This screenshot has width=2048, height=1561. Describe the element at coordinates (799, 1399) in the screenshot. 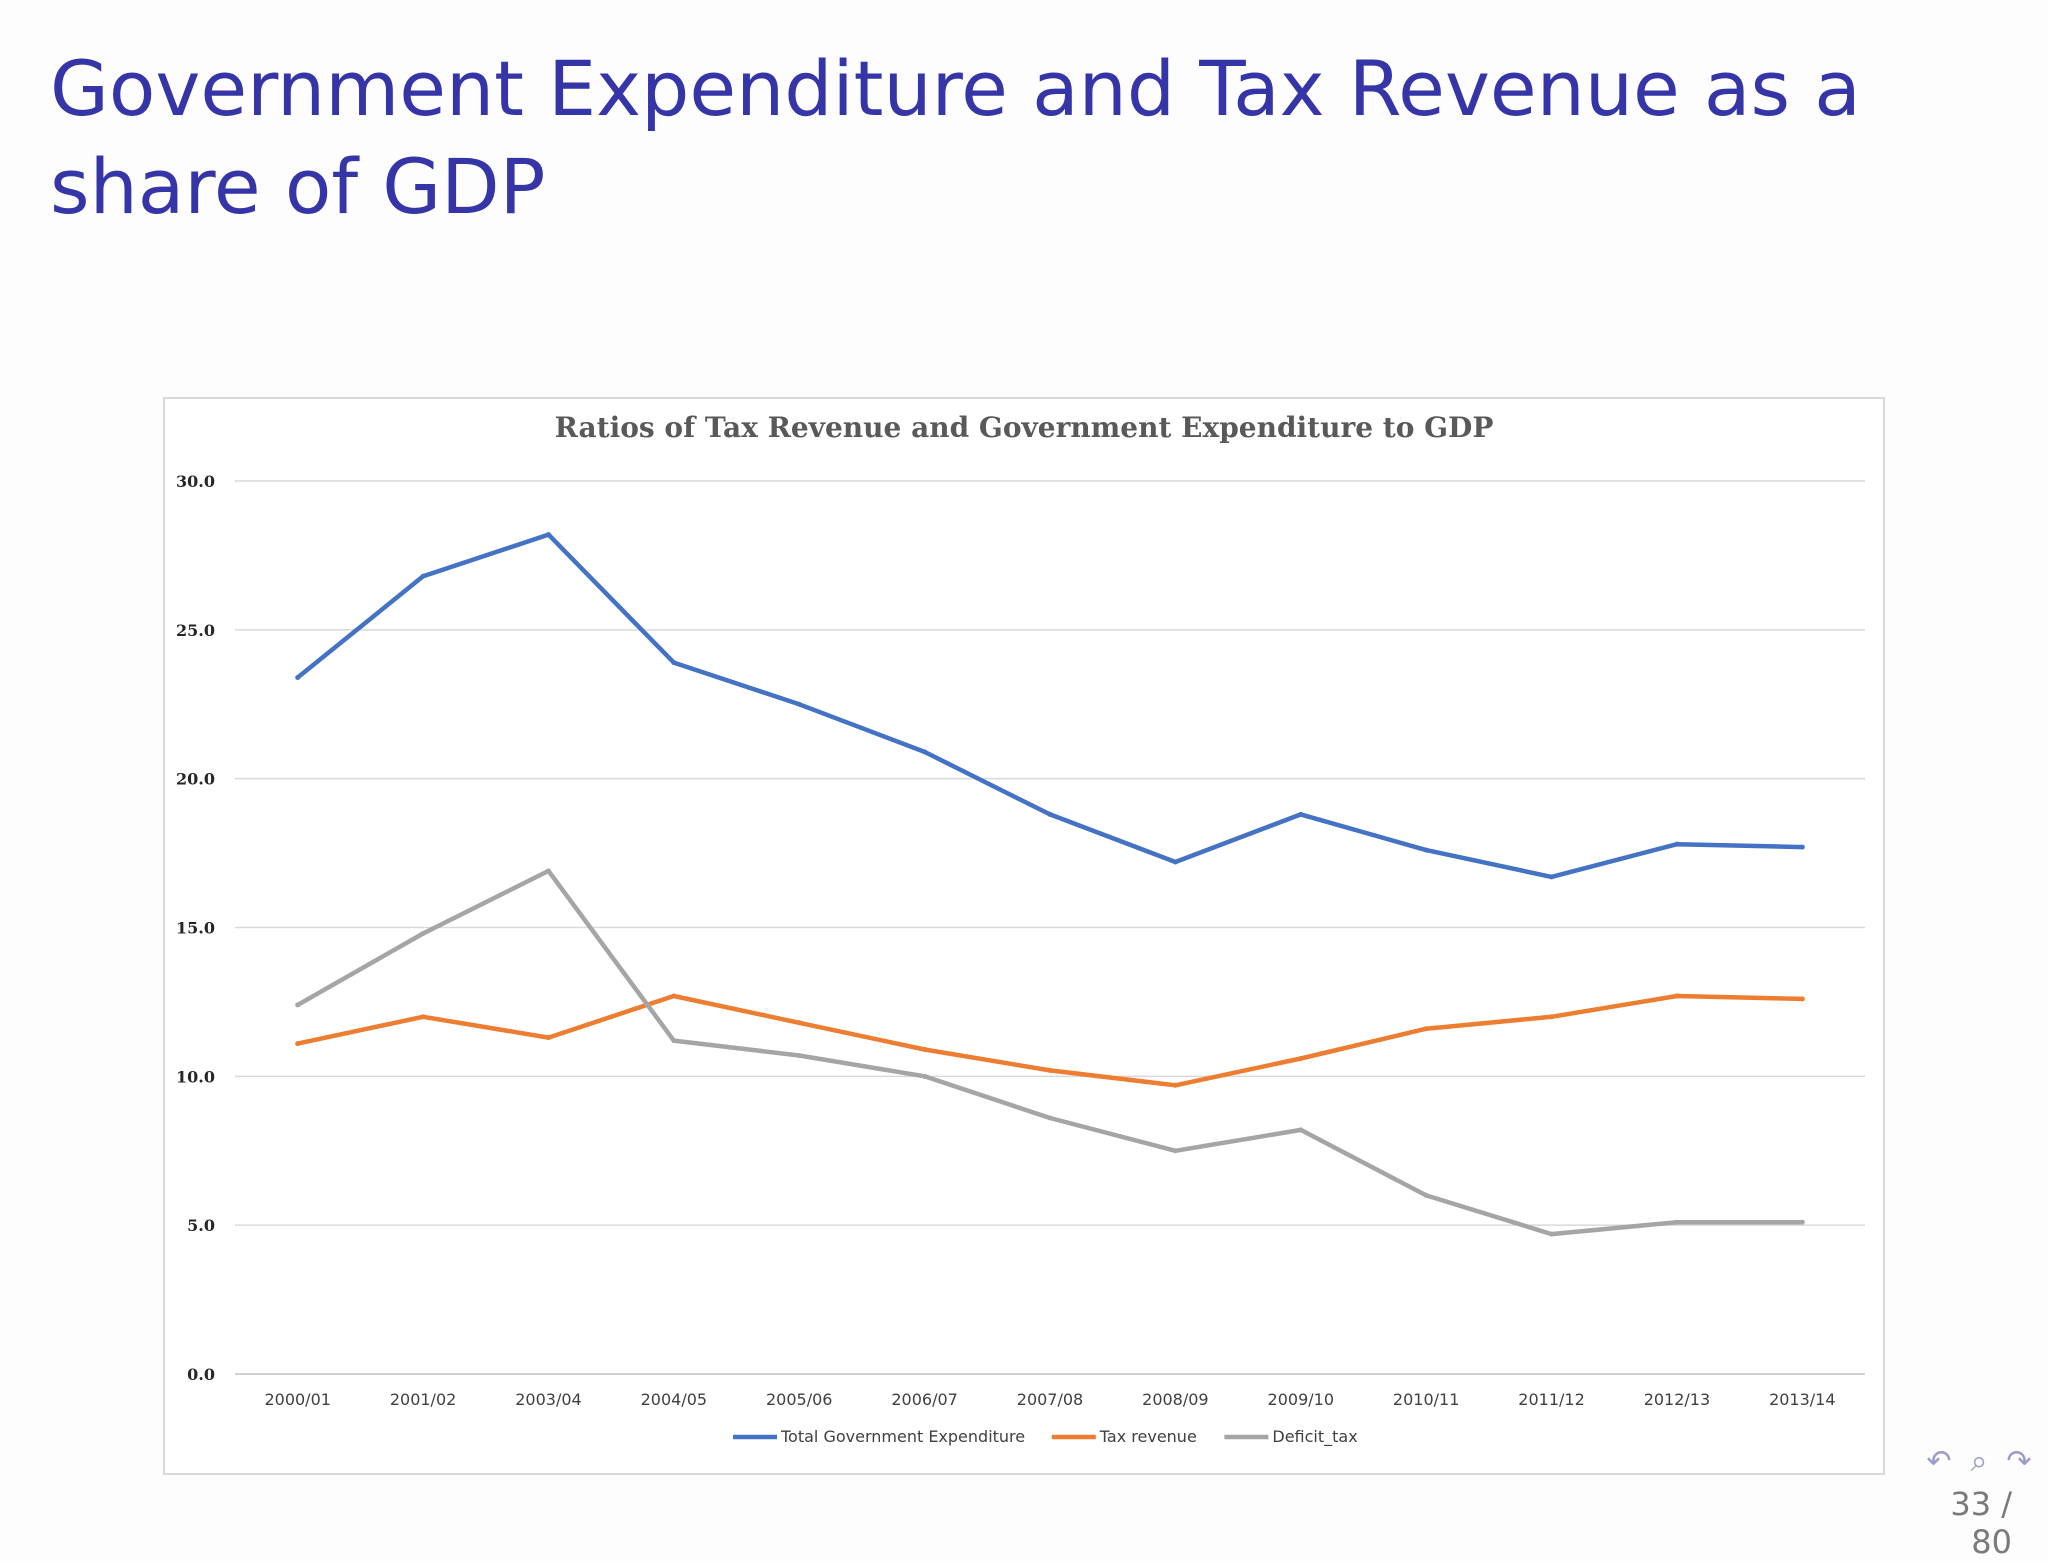

I see `x-tick-label: 2005/06` at that location.